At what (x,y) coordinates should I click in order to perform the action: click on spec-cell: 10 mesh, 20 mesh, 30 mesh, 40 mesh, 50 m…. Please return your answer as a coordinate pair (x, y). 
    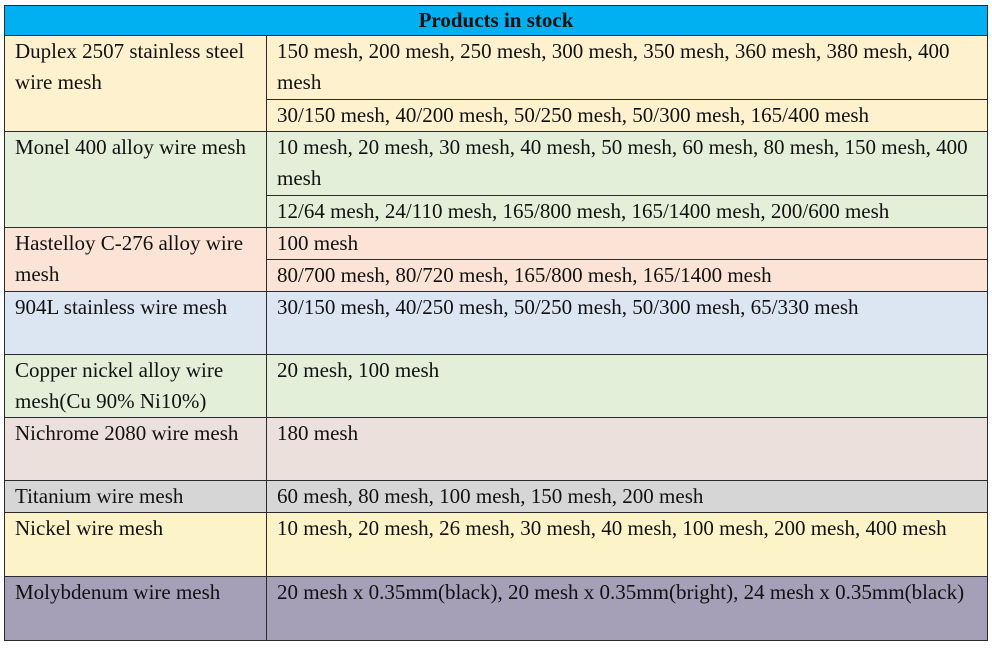
    Looking at the image, I should click on (627, 163).